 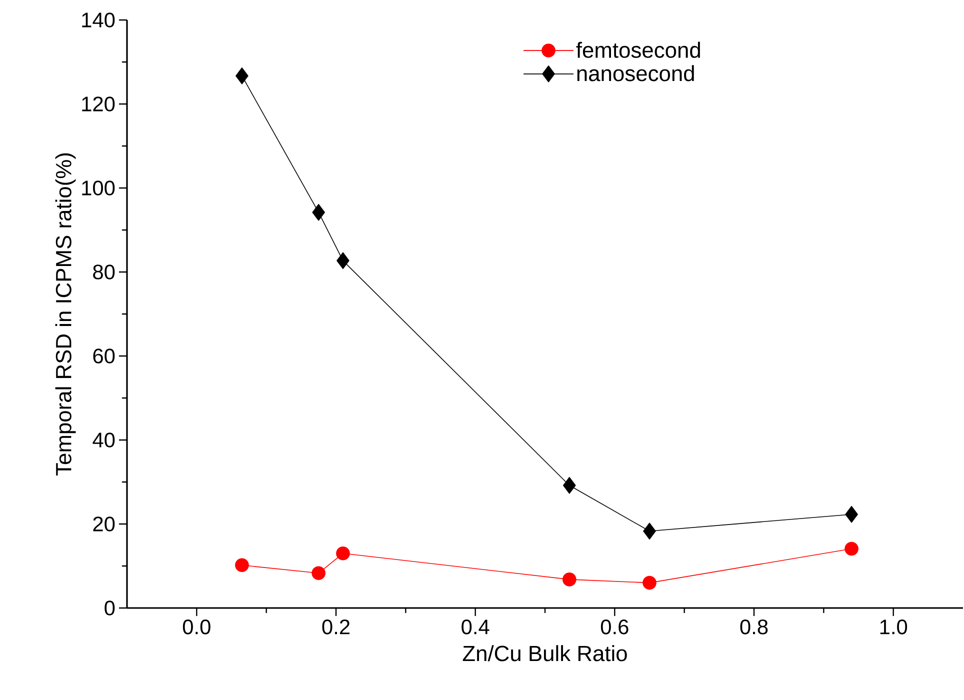 I want to click on x-axis-title: Zn/Cu Bulk Ratio, so click(x=544, y=653).